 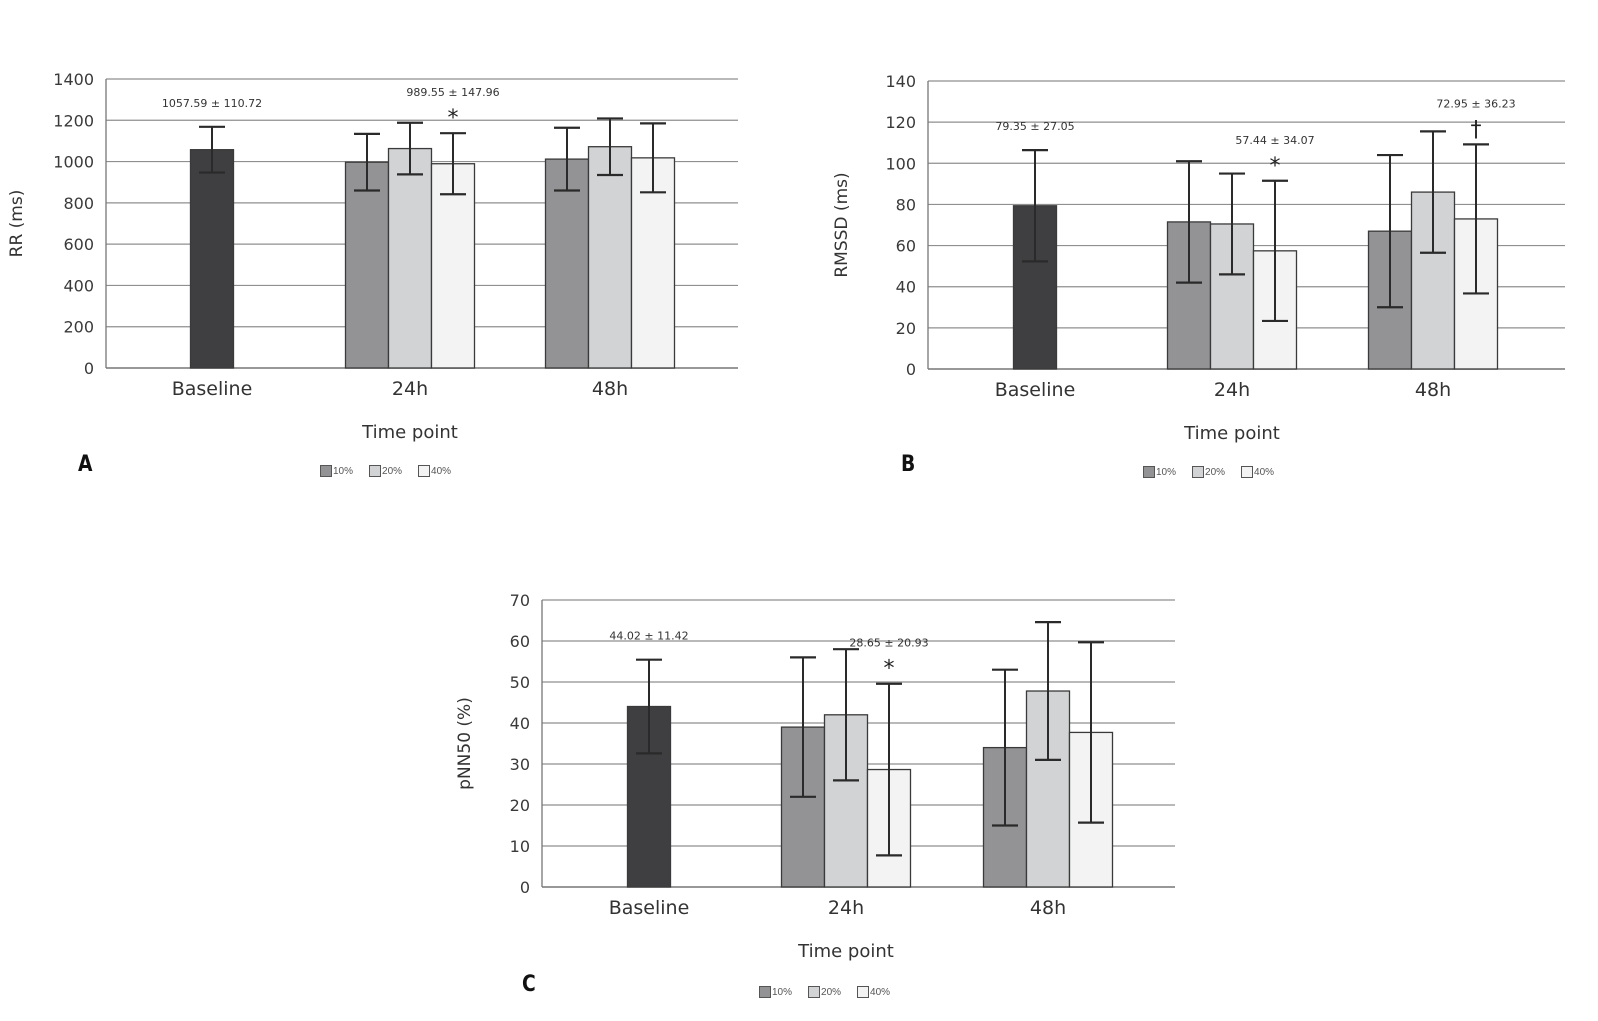 I want to click on annotation-label: 1057.59 ± 110.72, so click(x=212, y=103).